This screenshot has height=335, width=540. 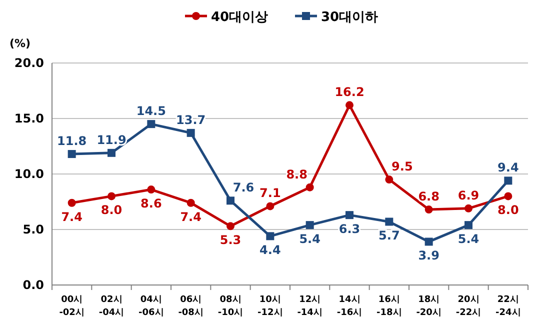 I want to click on y-tick-label: 5.0, so click(x=33, y=229).